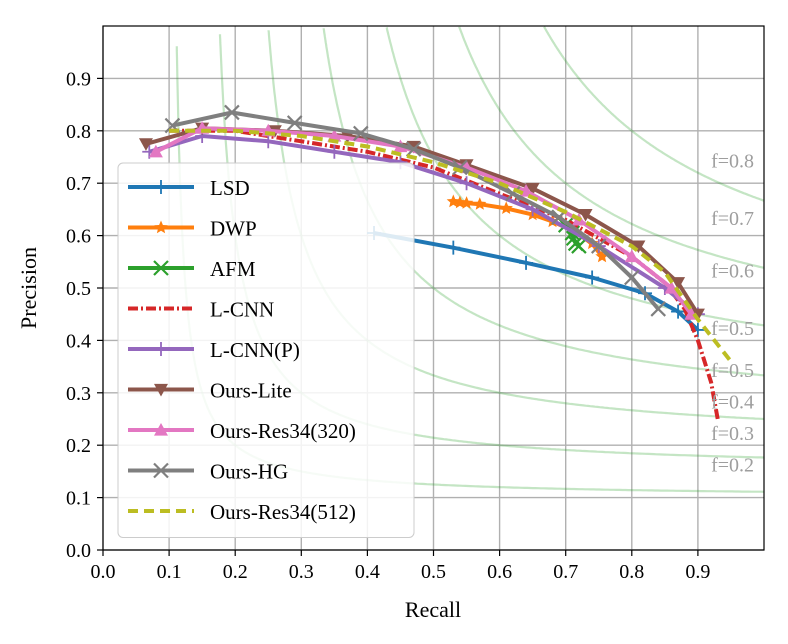  I want to click on legend-label: L-CNN, so click(242, 310).